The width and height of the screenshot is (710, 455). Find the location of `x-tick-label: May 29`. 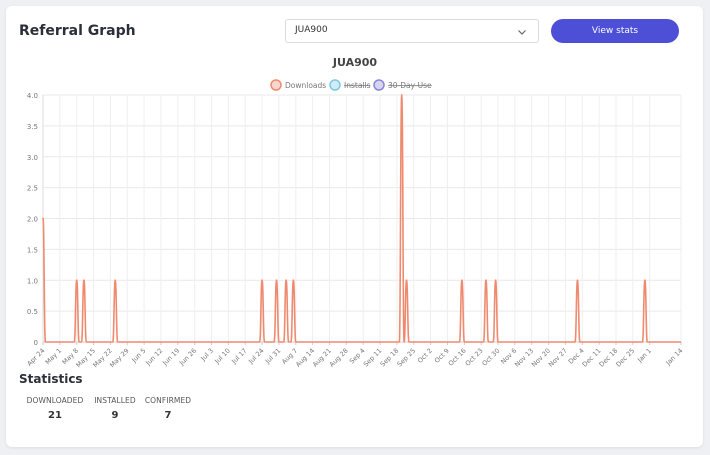

x-tick-label: May 29 is located at coordinates (119, 358).